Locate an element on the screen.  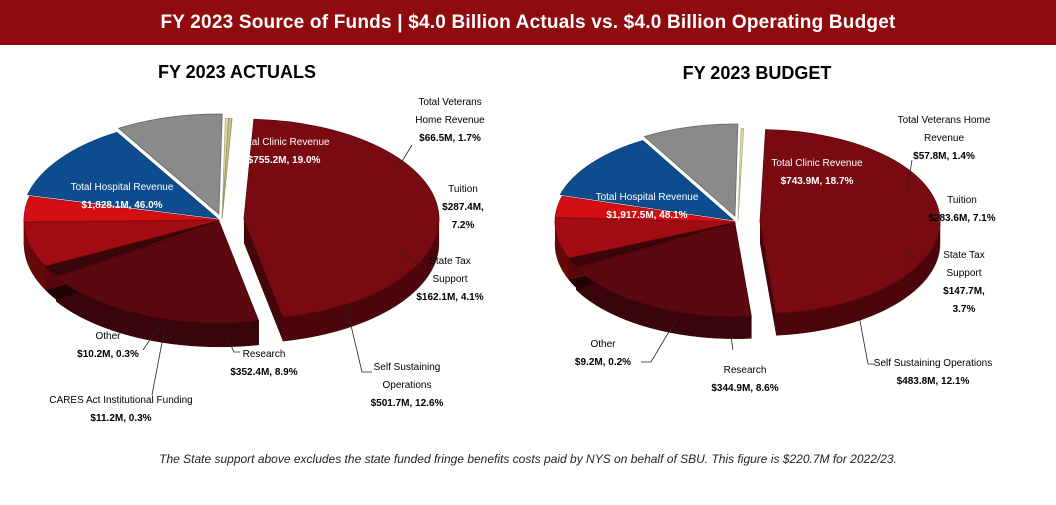
slice-value-label: $1,917.5M, 48.1% is located at coordinates (646, 215).